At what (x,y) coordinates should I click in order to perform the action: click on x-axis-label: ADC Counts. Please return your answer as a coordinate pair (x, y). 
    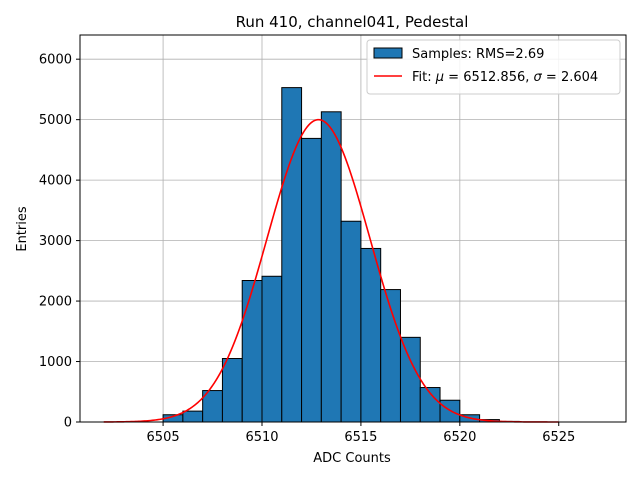
    Looking at the image, I should click on (352, 458).